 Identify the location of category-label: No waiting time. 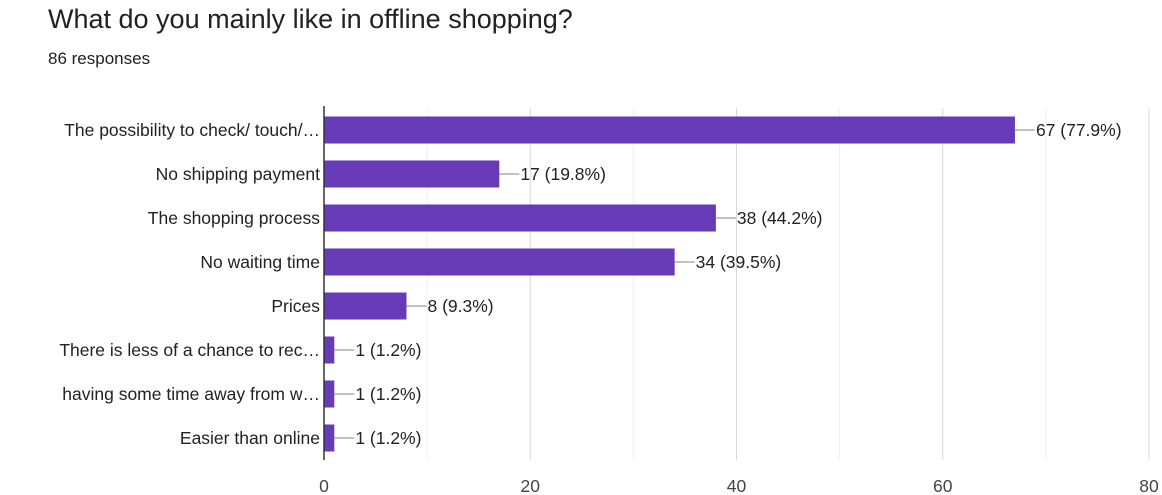
(260, 262).